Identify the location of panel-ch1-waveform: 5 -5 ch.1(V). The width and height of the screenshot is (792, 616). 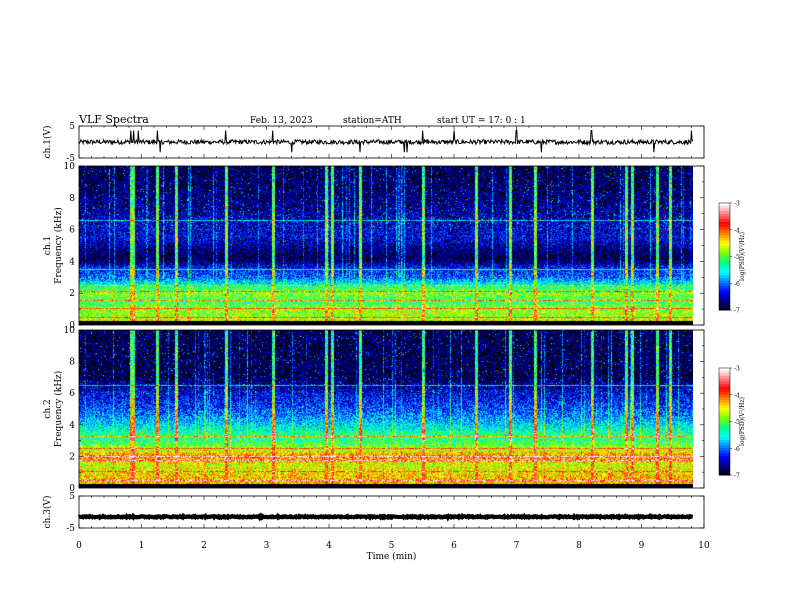
(373, 143).